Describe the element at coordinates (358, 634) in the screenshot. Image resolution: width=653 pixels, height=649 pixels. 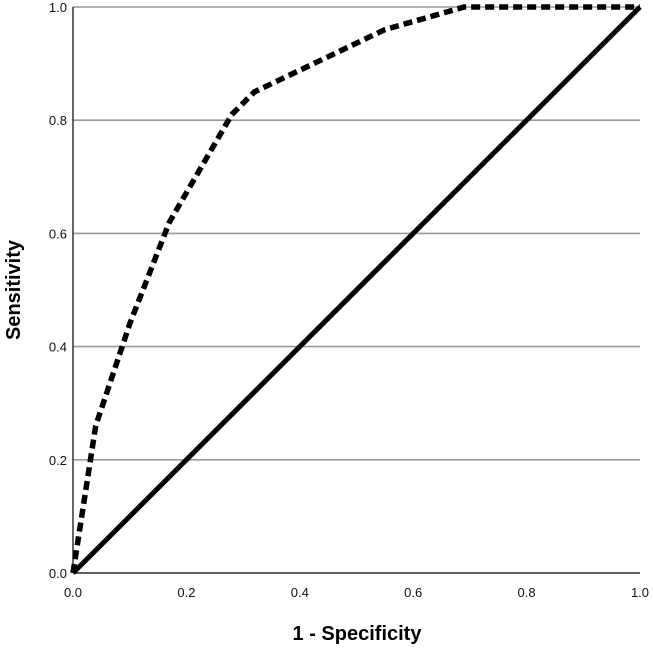
I see `x-axis-title: 1 - Specificity` at that location.